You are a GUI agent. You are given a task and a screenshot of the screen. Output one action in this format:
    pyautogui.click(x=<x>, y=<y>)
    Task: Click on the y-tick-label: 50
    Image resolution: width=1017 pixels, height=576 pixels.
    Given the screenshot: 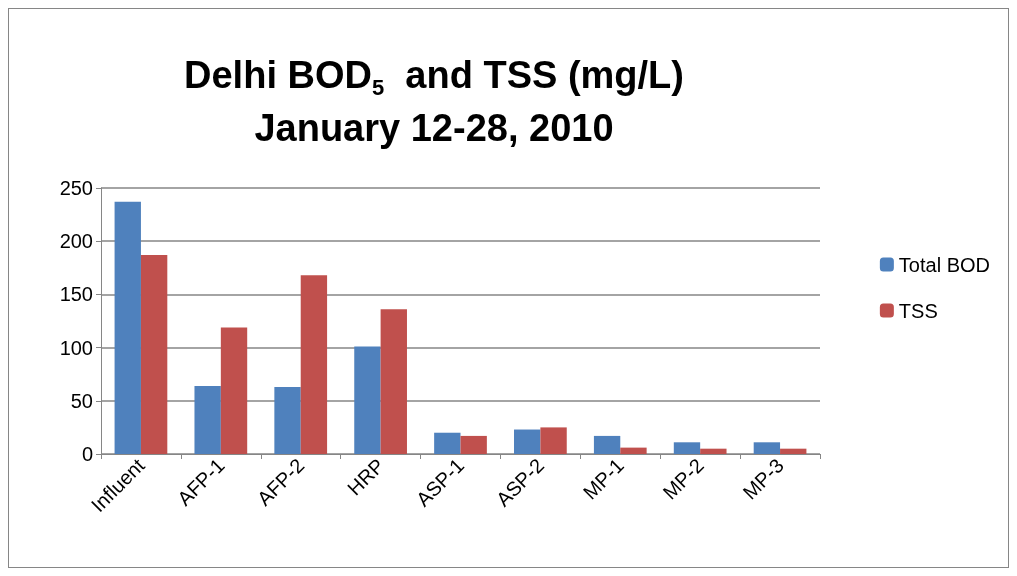 What is the action you would take?
    pyautogui.click(x=81, y=400)
    